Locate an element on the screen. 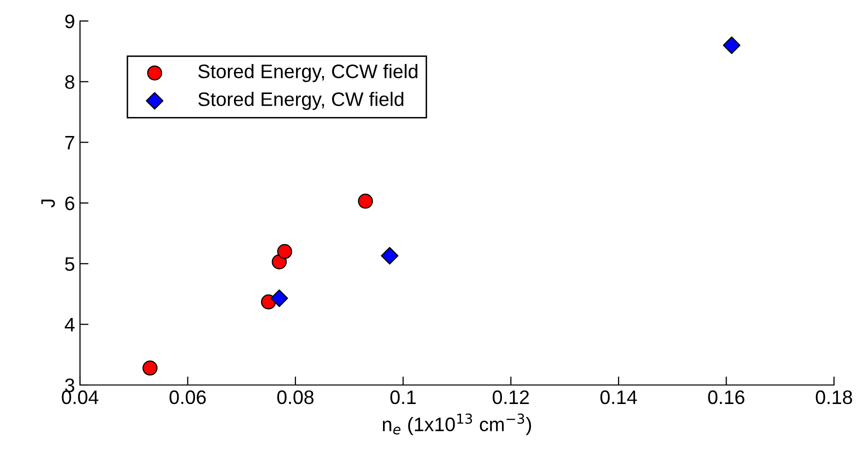  y-tick-label: 6 is located at coordinates (69, 203).